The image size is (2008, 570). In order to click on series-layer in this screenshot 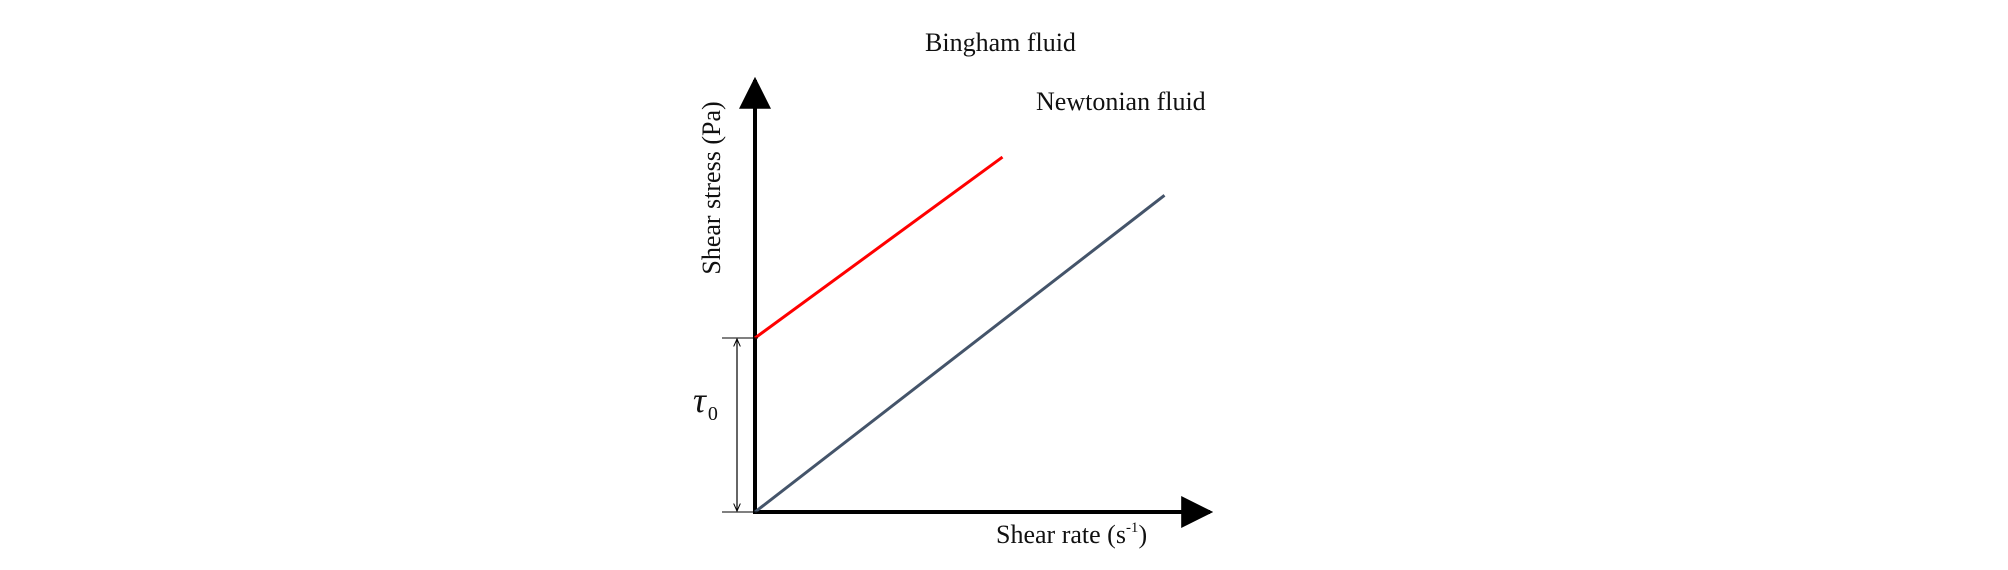, I will do `click(960, 334)`.